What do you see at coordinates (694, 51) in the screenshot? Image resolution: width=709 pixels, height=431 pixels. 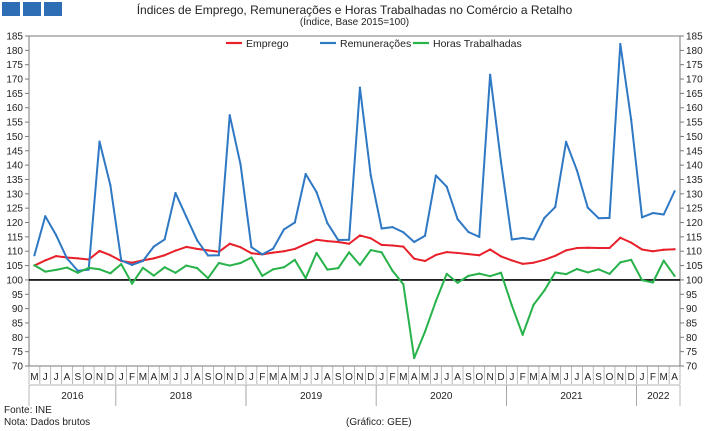 I see `y-tick-label-right: 180` at bounding box center [694, 51].